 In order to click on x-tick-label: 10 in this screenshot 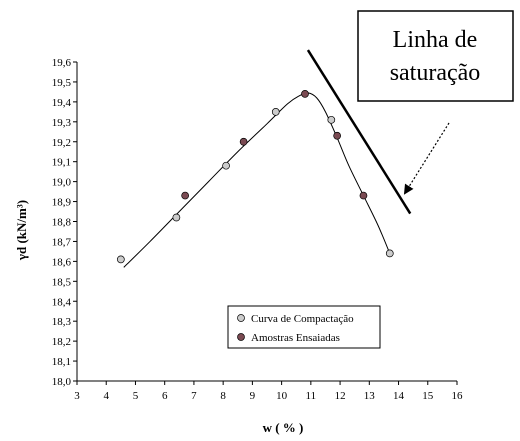, I will do `click(282, 396)`.